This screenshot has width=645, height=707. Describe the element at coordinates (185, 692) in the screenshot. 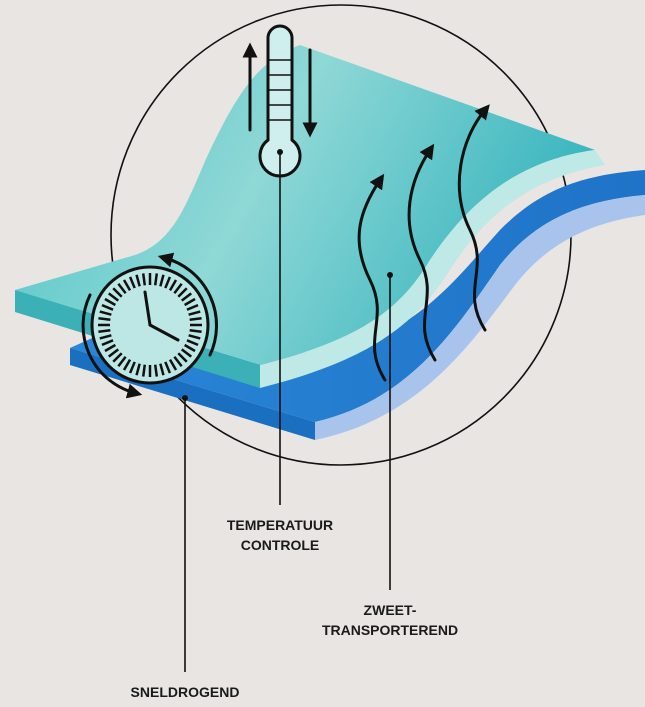

I see `label: SNELDROGEND` at that location.